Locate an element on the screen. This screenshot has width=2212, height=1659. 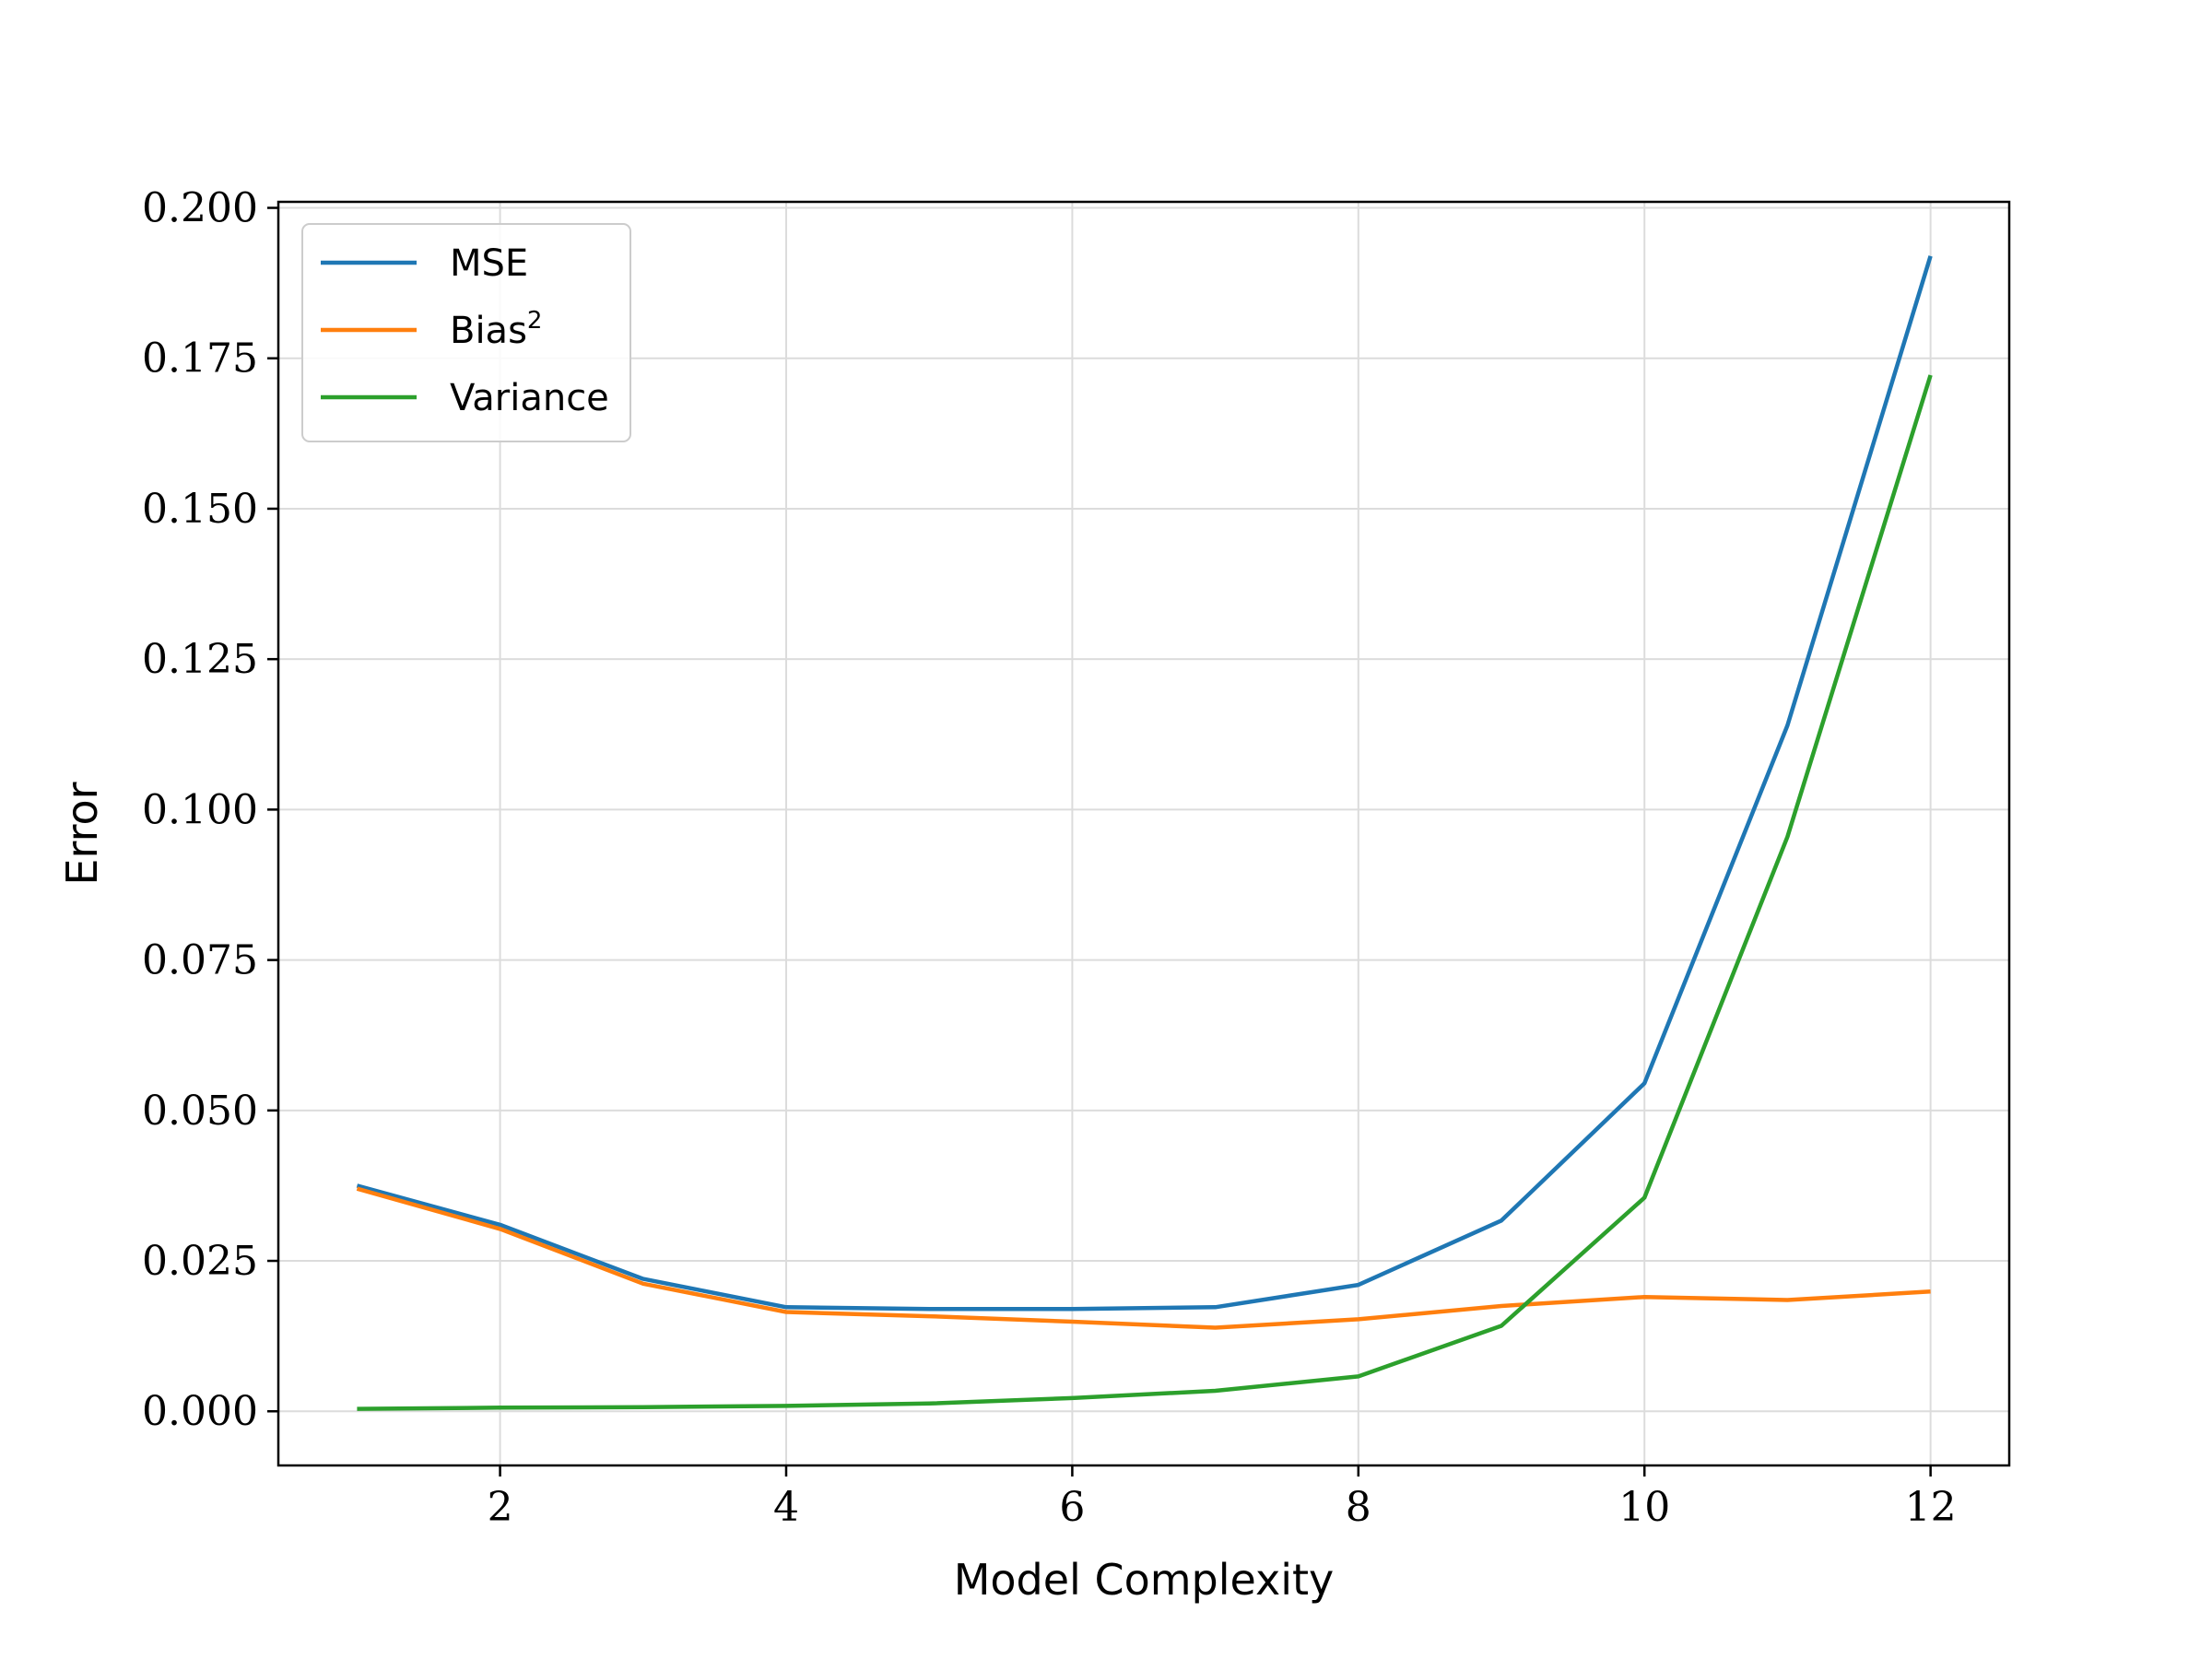
y-tick-label: 0.150 is located at coordinates (200, 509).